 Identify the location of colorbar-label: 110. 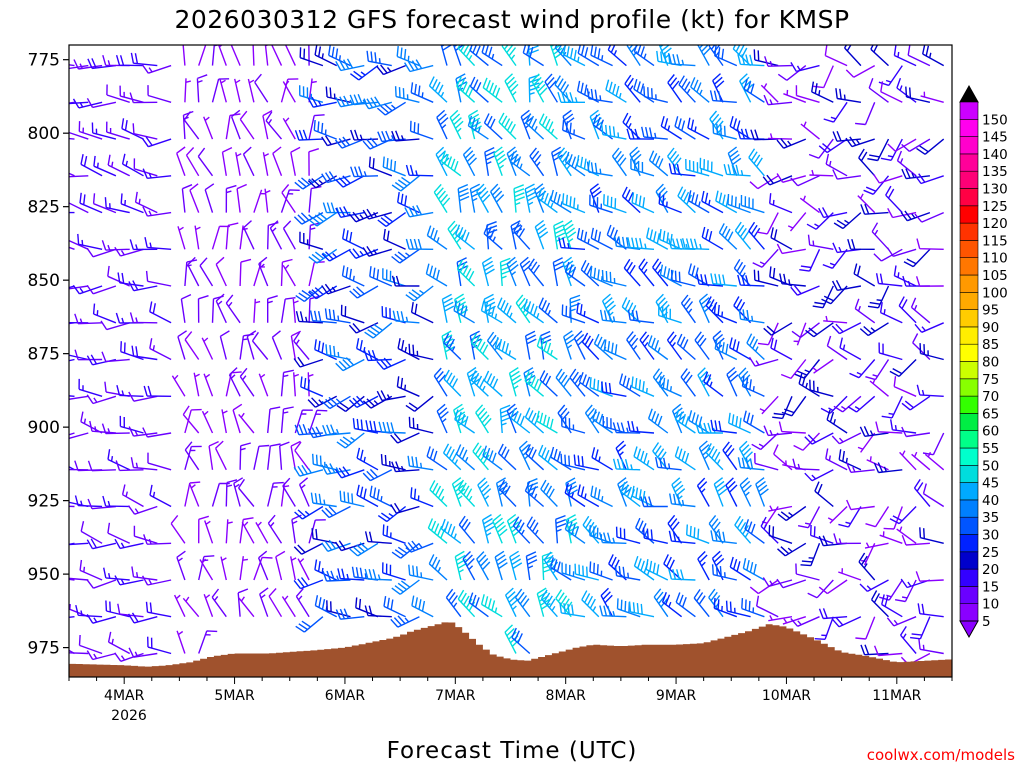
(995, 259).